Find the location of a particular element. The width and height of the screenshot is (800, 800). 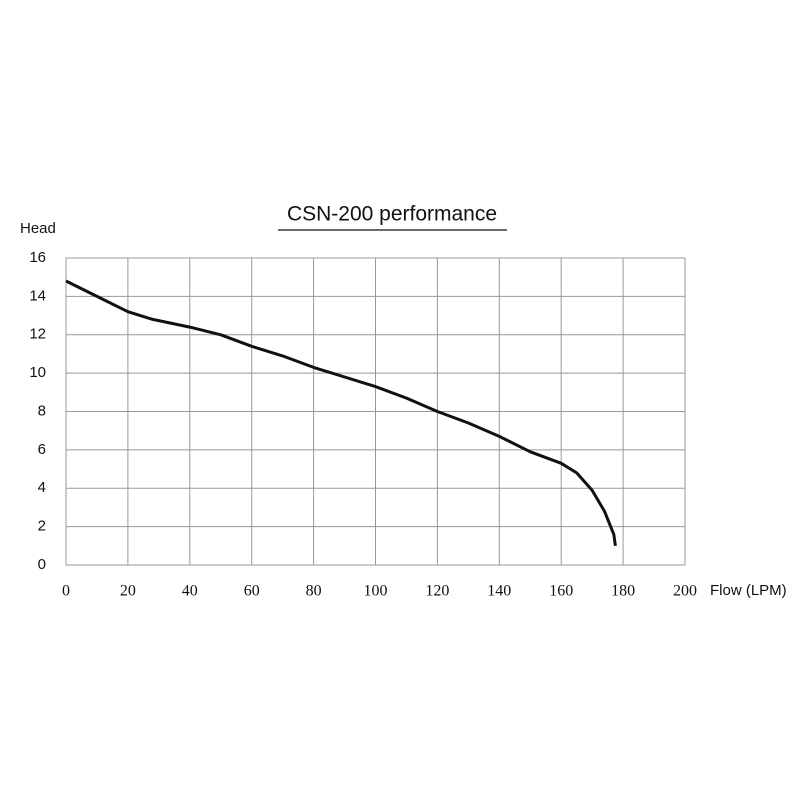

y-tick-label: 12 is located at coordinates (37, 334).